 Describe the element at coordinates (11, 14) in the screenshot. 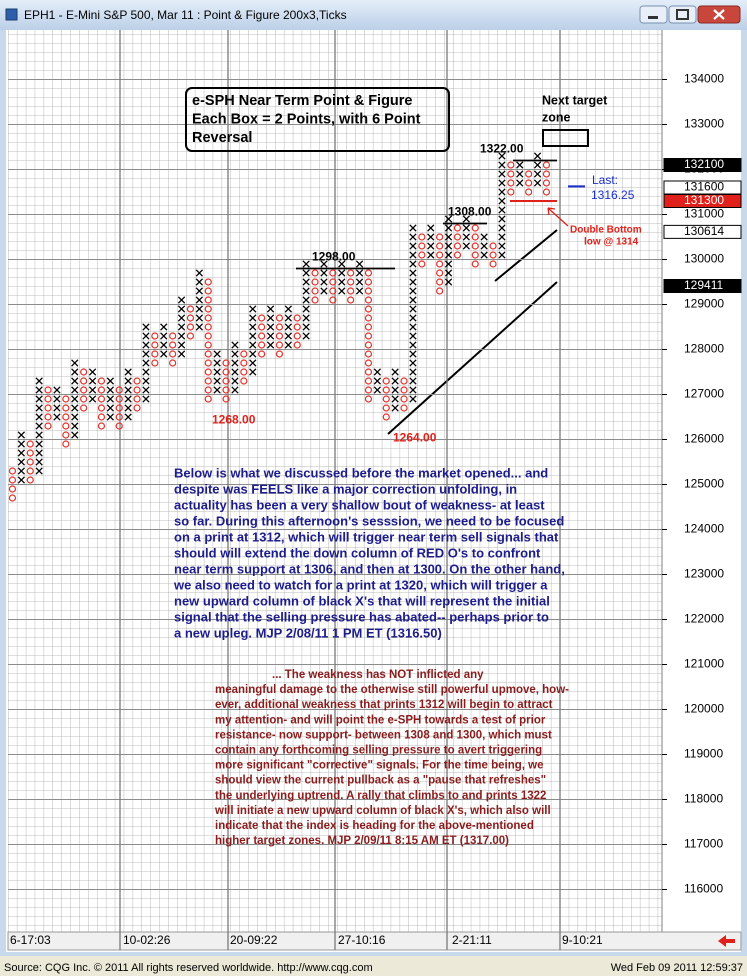

I see `app-icon` at that location.